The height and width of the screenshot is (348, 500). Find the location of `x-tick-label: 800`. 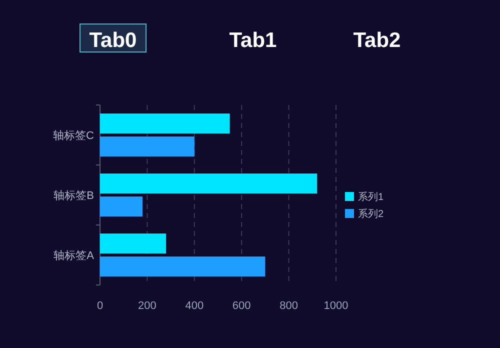

x-tick-label: 800 is located at coordinates (289, 306).